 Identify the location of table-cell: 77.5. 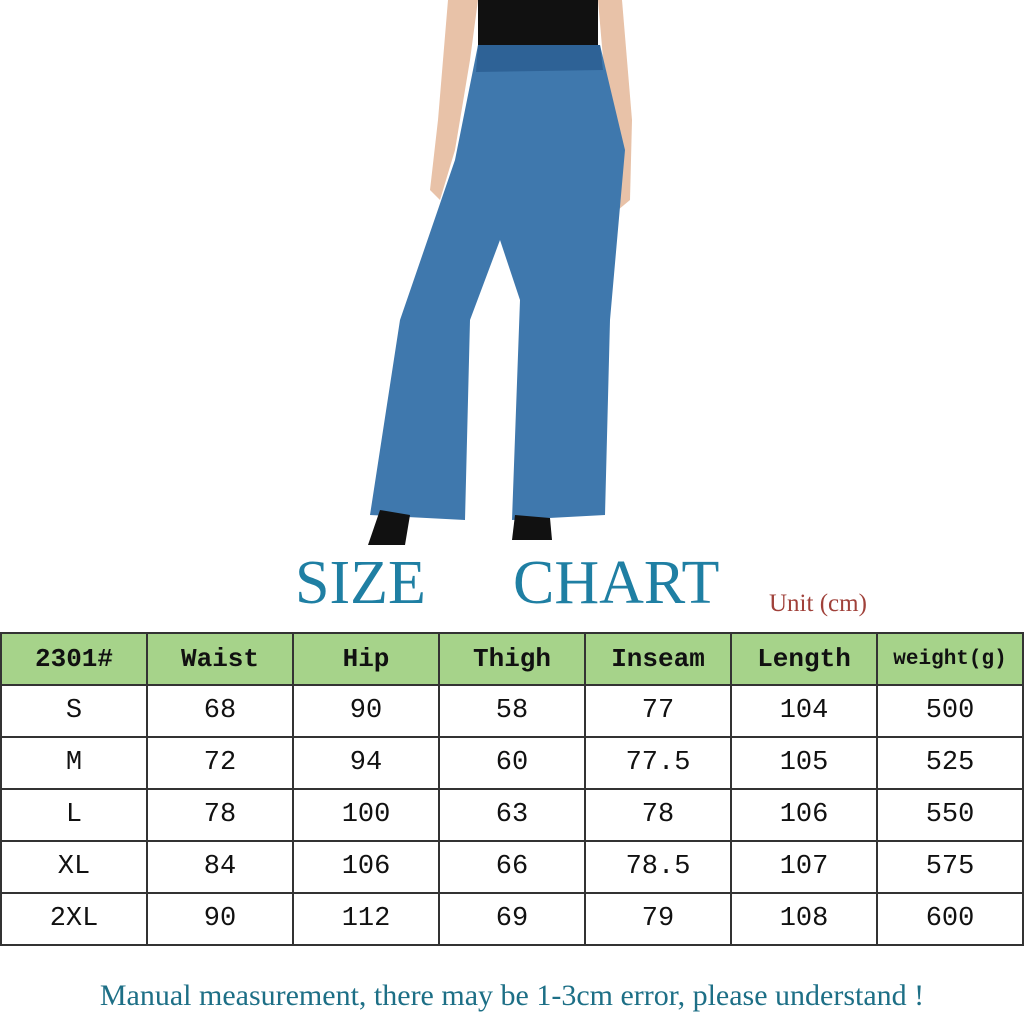
(658, 763).